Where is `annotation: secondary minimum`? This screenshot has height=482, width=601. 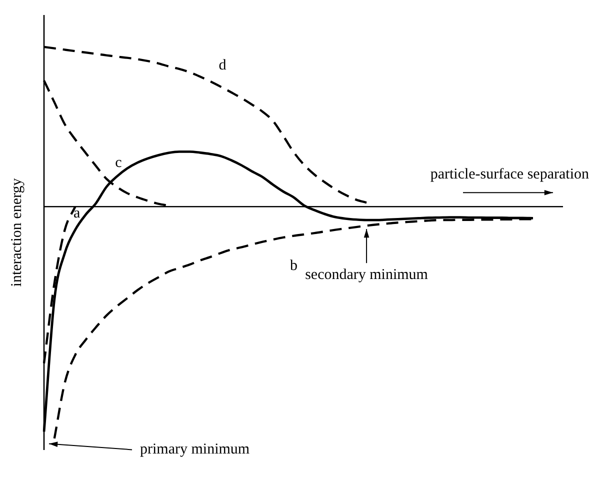 annotation: secondary minimum is located at coordinates (366, 275).